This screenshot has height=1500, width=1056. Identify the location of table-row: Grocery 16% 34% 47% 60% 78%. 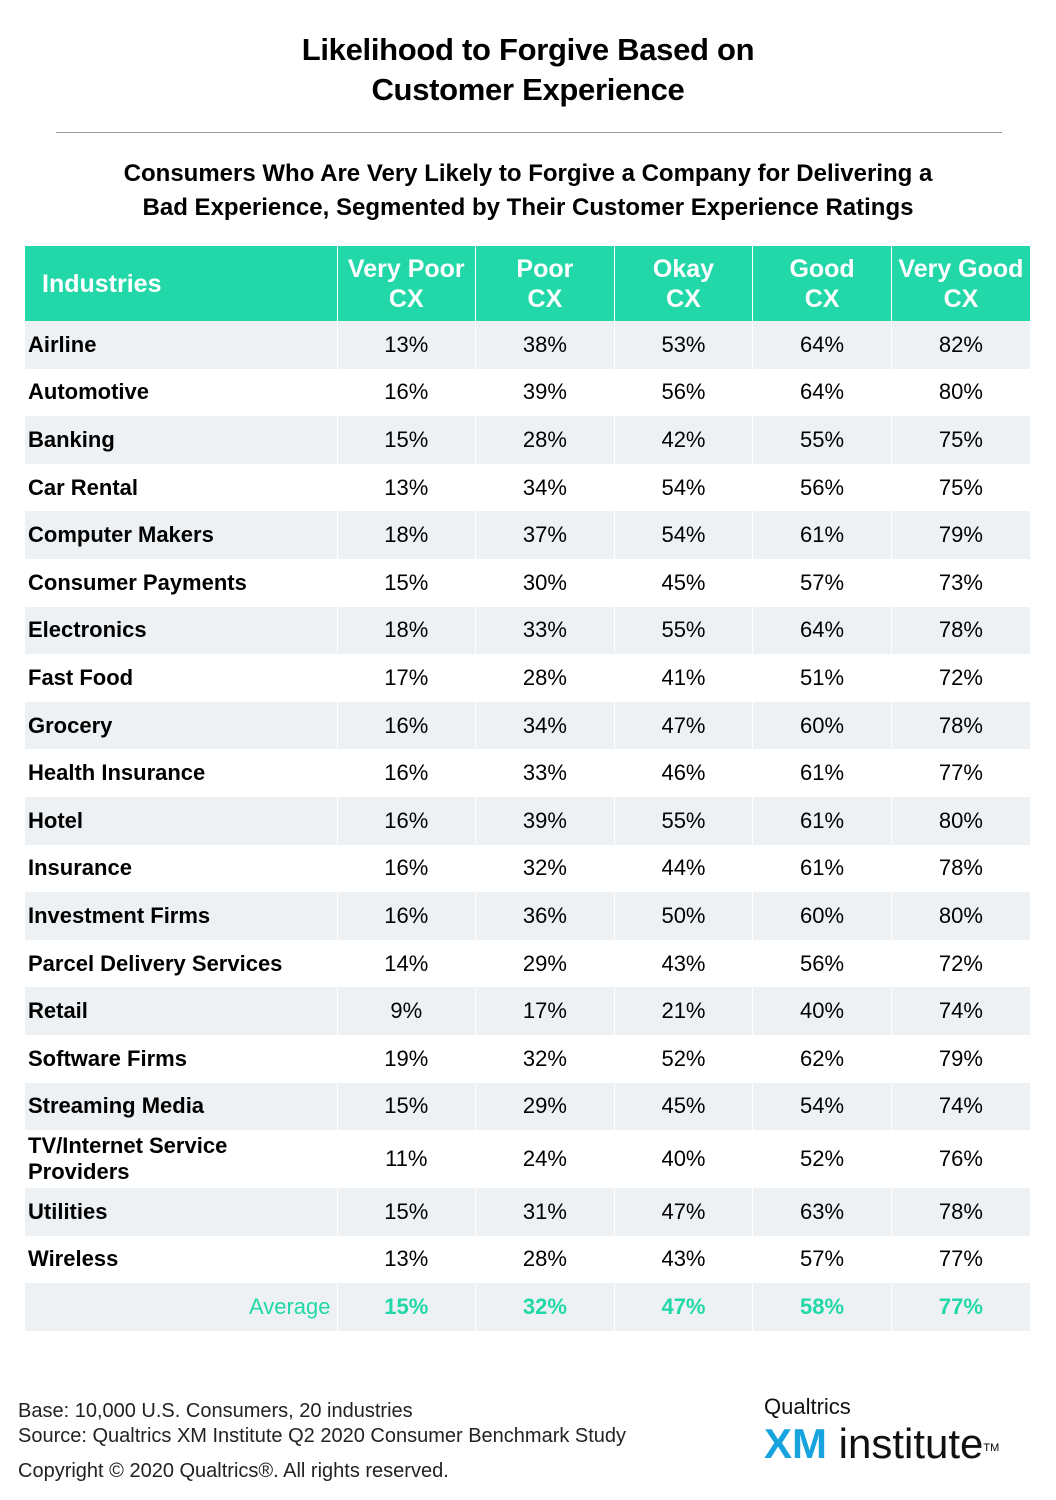
(527, 725).